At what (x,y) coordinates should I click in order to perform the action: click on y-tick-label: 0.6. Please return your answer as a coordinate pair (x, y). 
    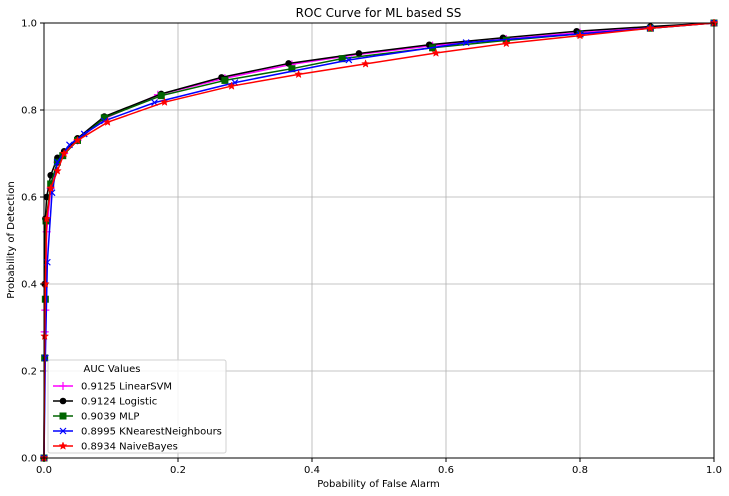
    Looking at the image, I should click on (29, 198).